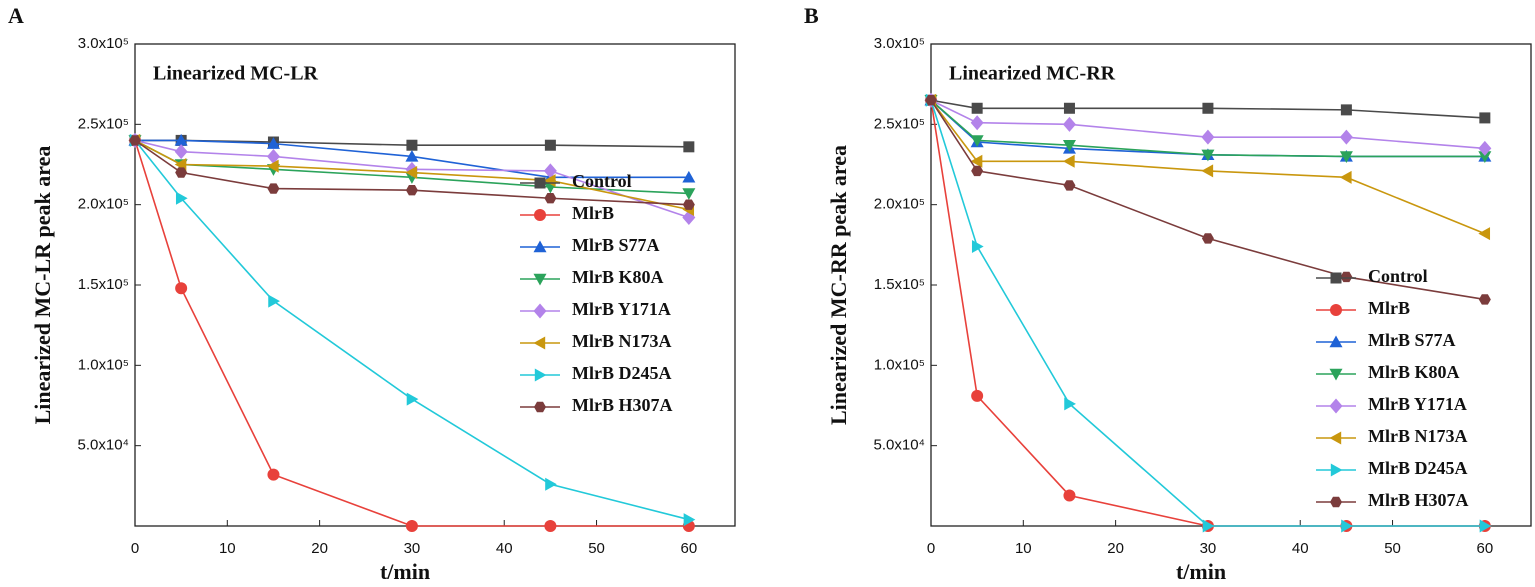  I want to click on legend-label: Control, so click(1398, 276).